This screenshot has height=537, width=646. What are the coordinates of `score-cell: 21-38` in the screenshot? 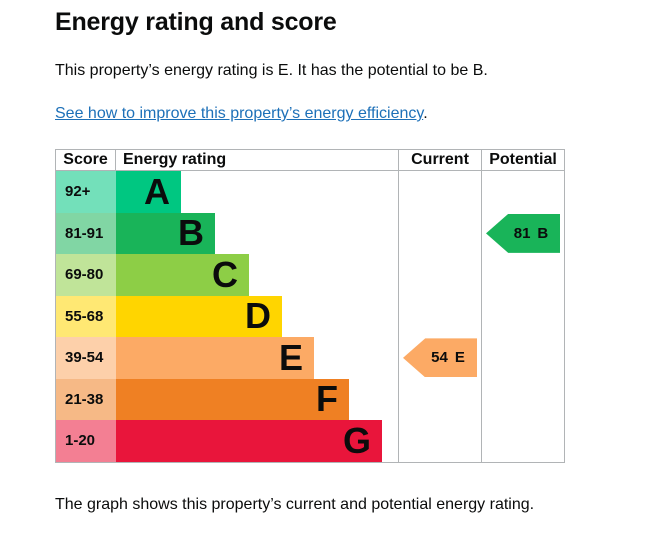 It's located at (86, 399).